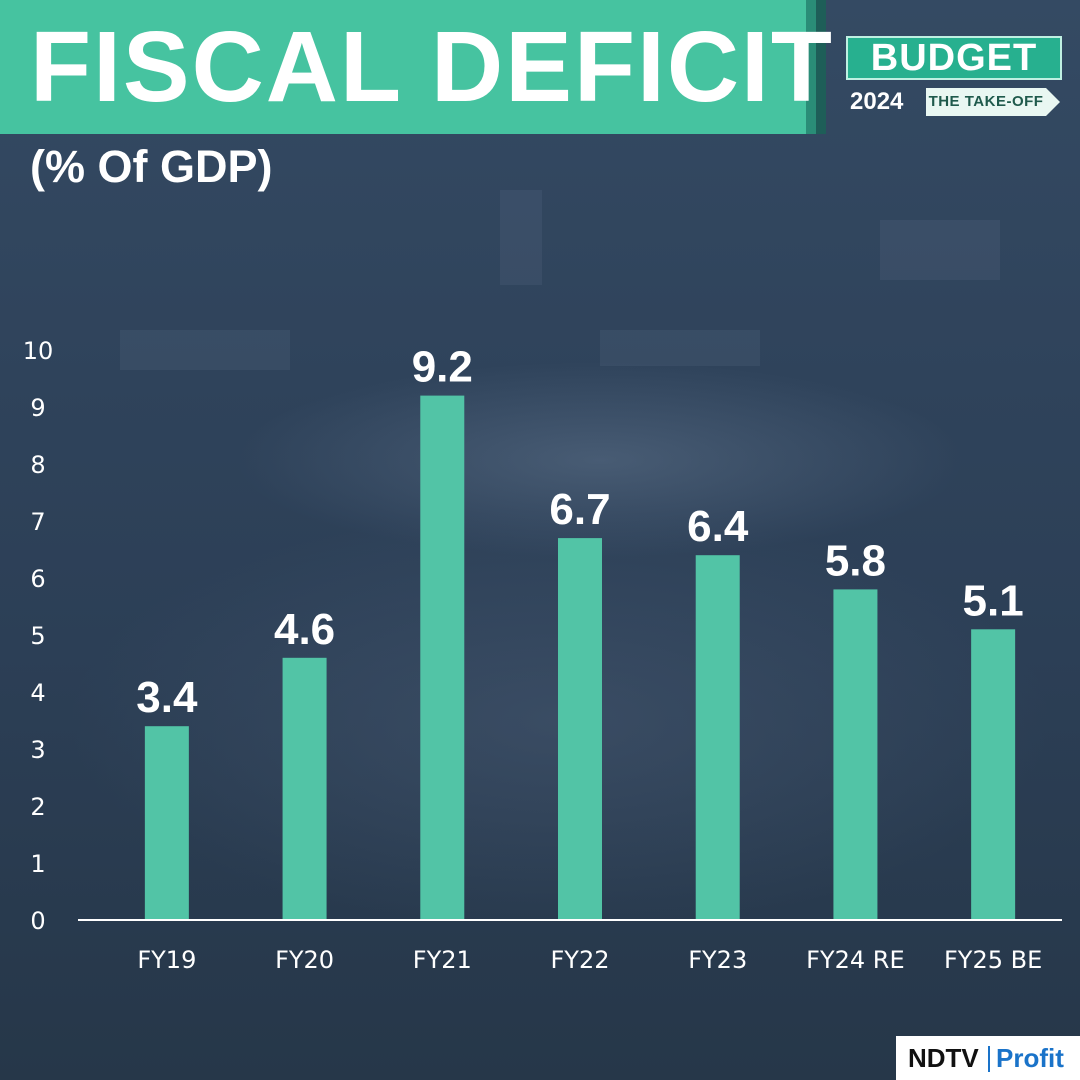 This screenshot has height=1080, width=1080. What do you see at coordinates (954, 58) in the screenshot?
I see `badge-title: BUDGET` at bounding box center [954, 58].